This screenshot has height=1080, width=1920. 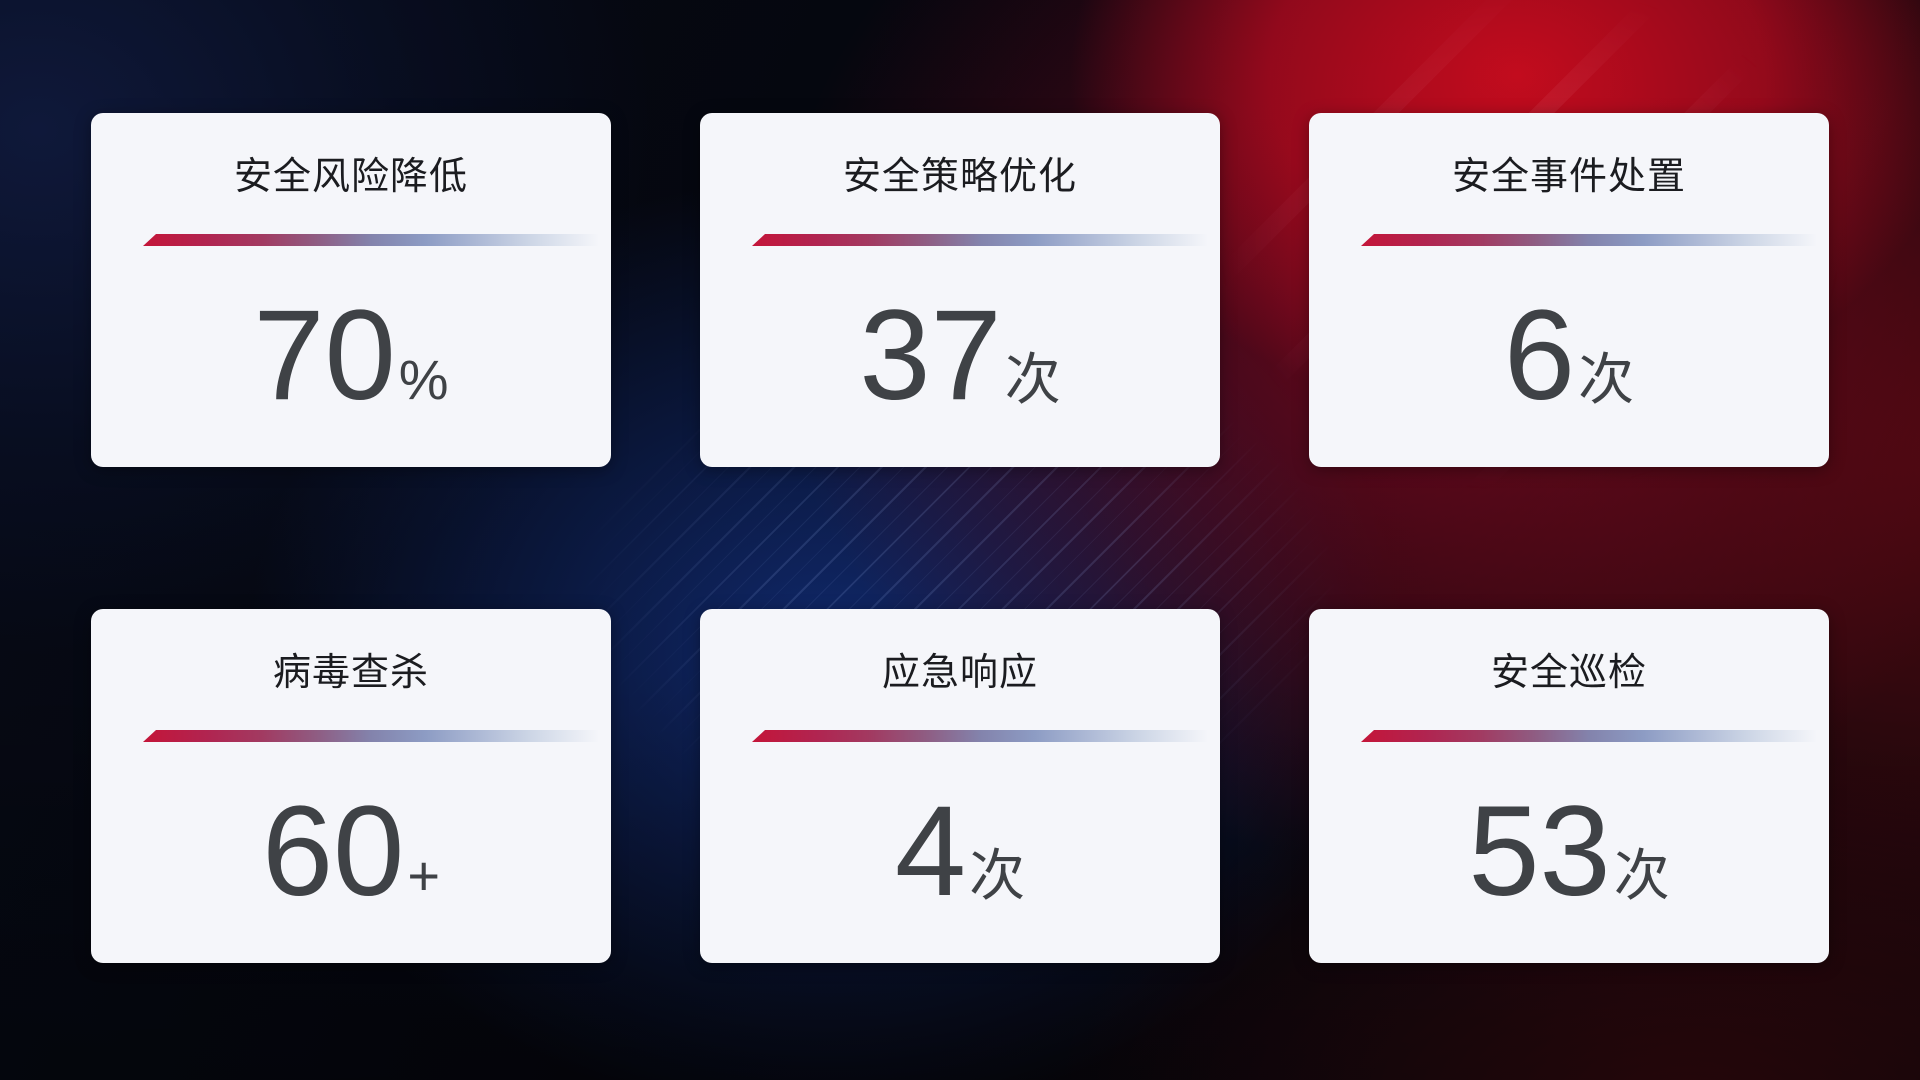 What do you see at coordinates (1568, 673) in the screenshot?
I see `card-title: 安全巡检` at bounding box center [1568, 673].